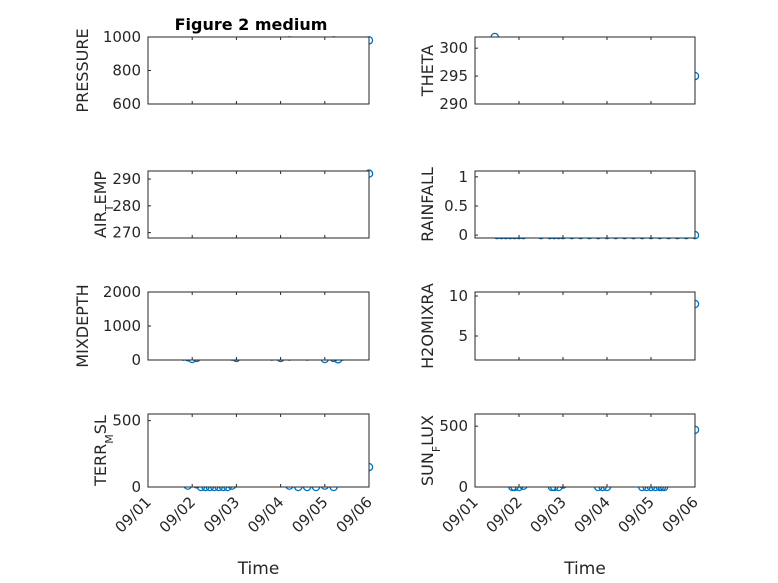 The image size is (778, 583). I want to click on figure-title: Figure 2 medium, so click(251, 24).